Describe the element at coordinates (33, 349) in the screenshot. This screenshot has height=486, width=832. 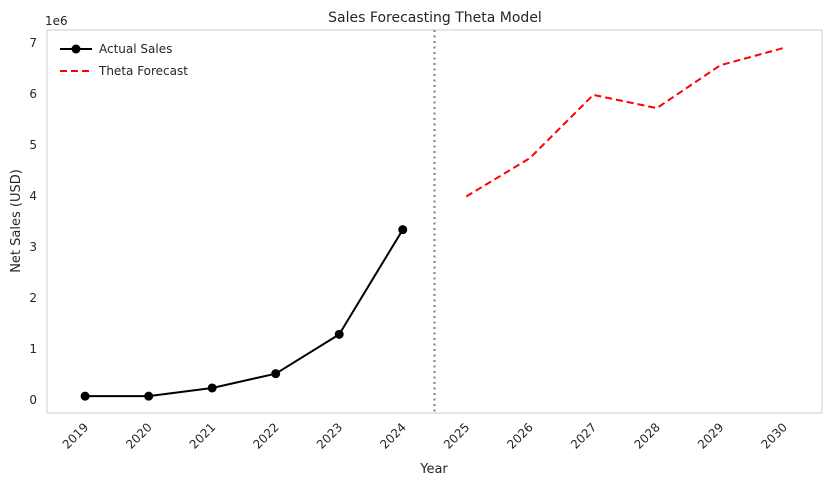
I see `y-tick-label: 1` at that location.